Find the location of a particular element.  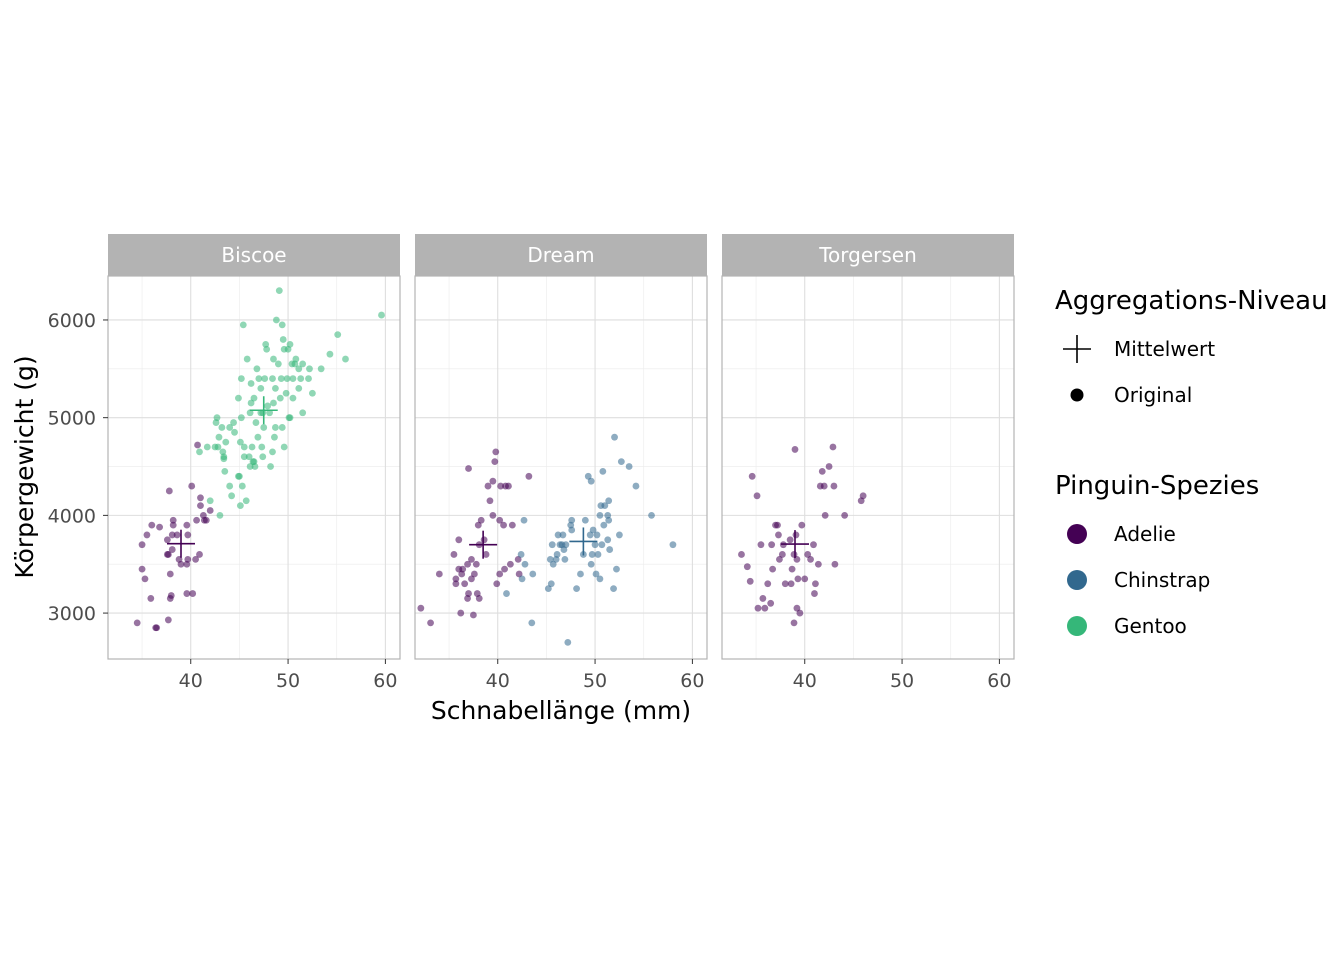

facet-strip is located at coordinates (561, 255).